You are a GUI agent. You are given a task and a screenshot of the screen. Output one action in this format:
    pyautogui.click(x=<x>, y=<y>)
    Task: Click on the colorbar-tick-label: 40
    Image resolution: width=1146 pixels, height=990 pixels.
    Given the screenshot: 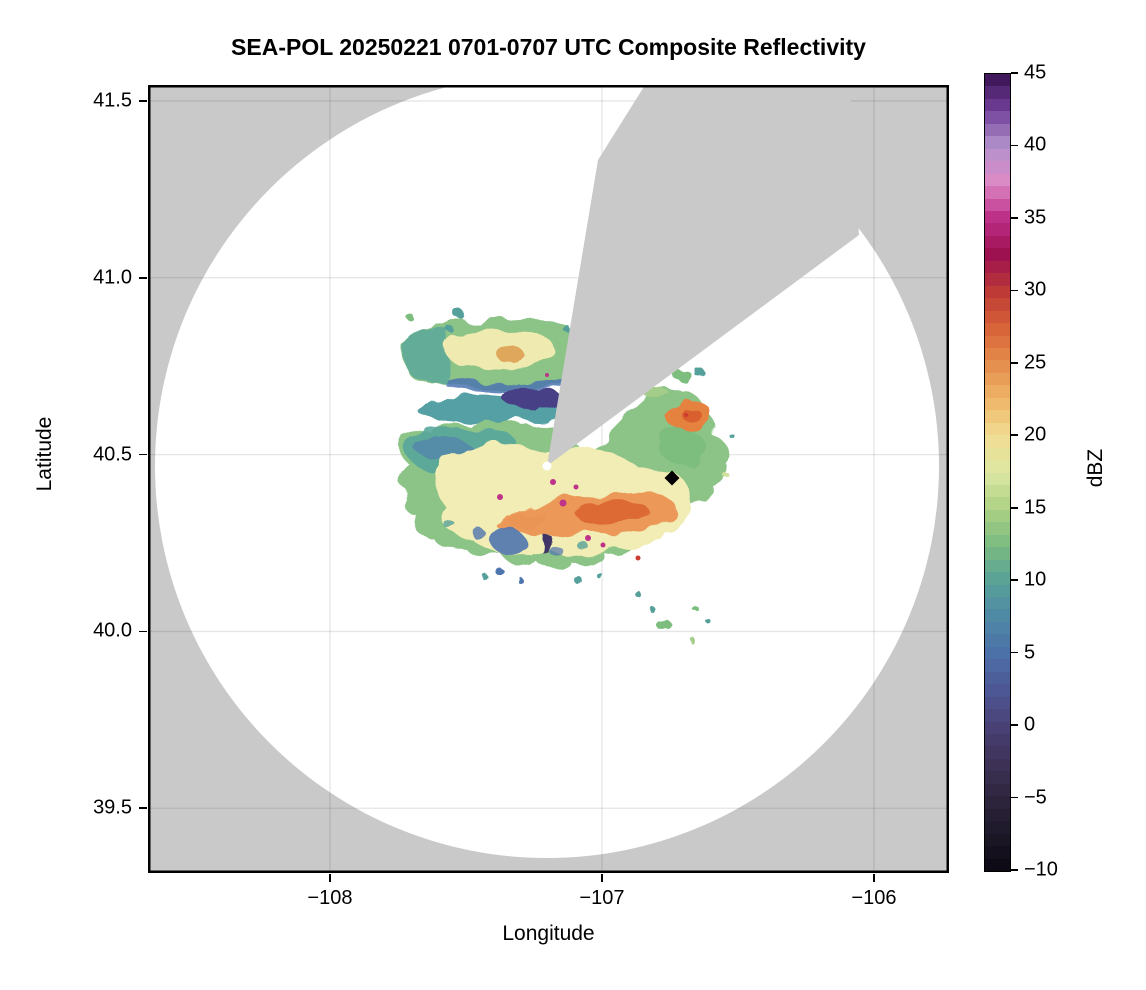 What is the action you would take?
    pyautogui.click(x=1035, y=144)
    